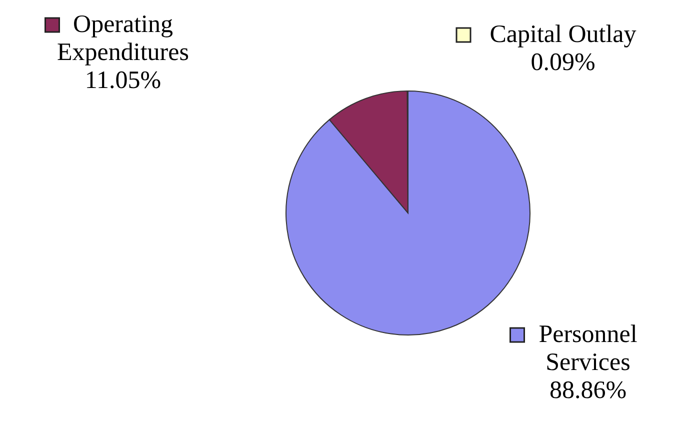  What do you see at coordinates (588, 390) in the screenshot?
I see `data-label: 88.86%` at bounding box center [588, 390].